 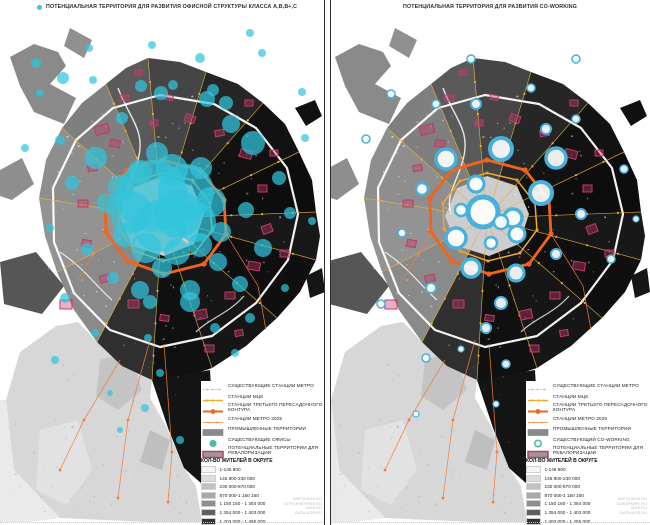 I want to click on source-credit-line: DATA.MOS.RU, so click(x=308, y=512).